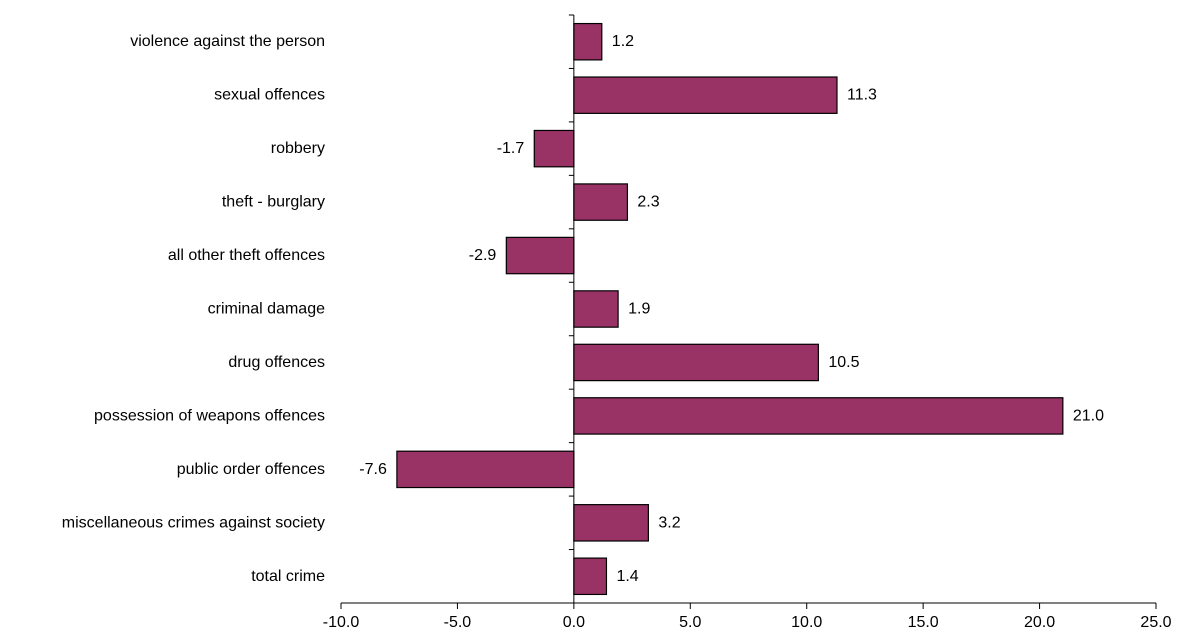 Image resolution: width=1179 pixels, height=637 pixels. What do you see at coordinates (483, 255) in the screenshot?
I see `data-label: -2.9` at bounding box center [483, 255].